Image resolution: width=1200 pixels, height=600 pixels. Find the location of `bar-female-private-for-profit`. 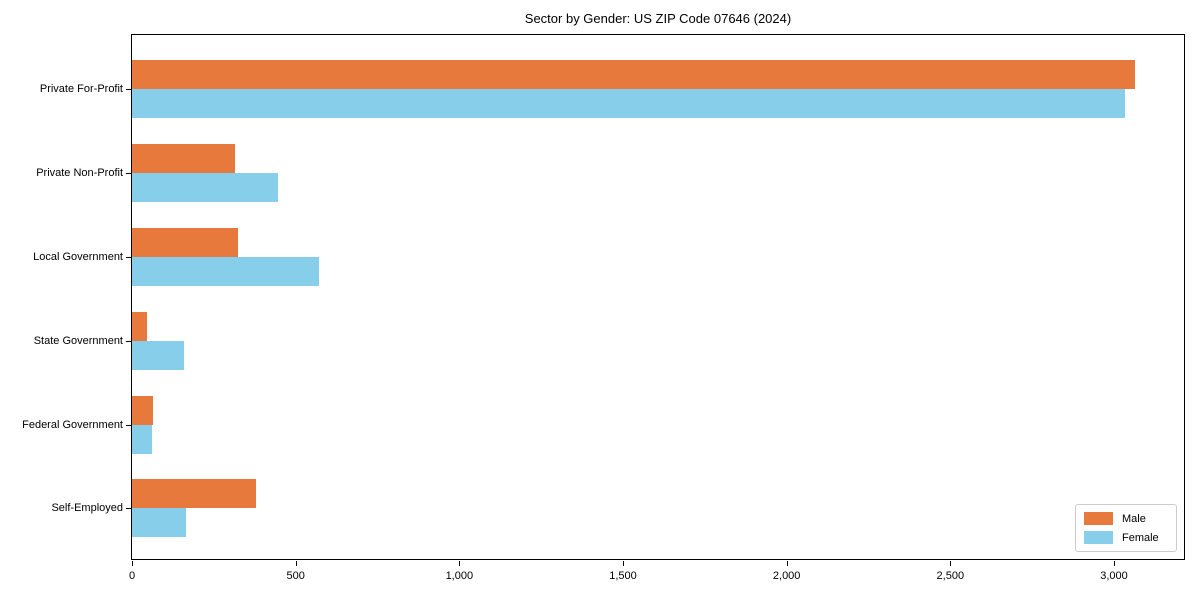

bar-female-private-for-profit is located at coordinates (629, 104).